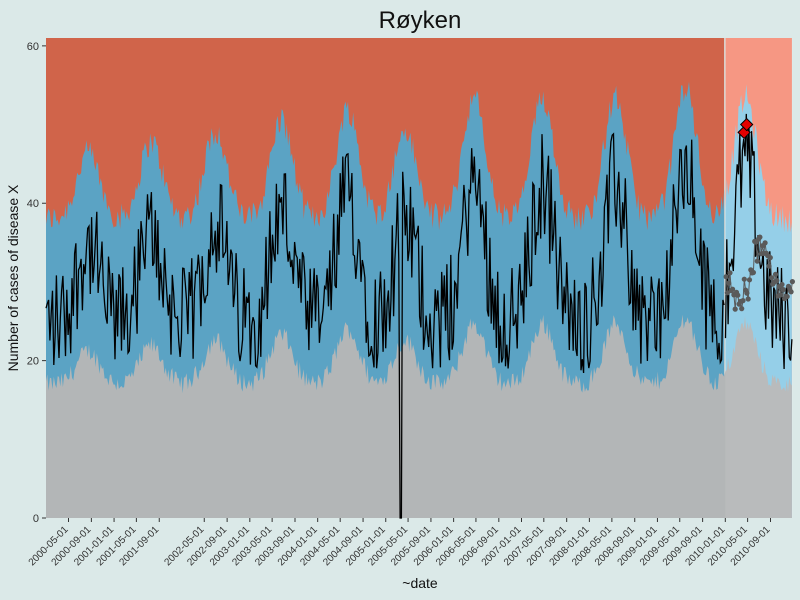 Image resolution: width=800 pixels, height=600 pixels. Describe the element at coordinates (420, 20) in the screenshot. I see `chart-title: Røyken` at that location.